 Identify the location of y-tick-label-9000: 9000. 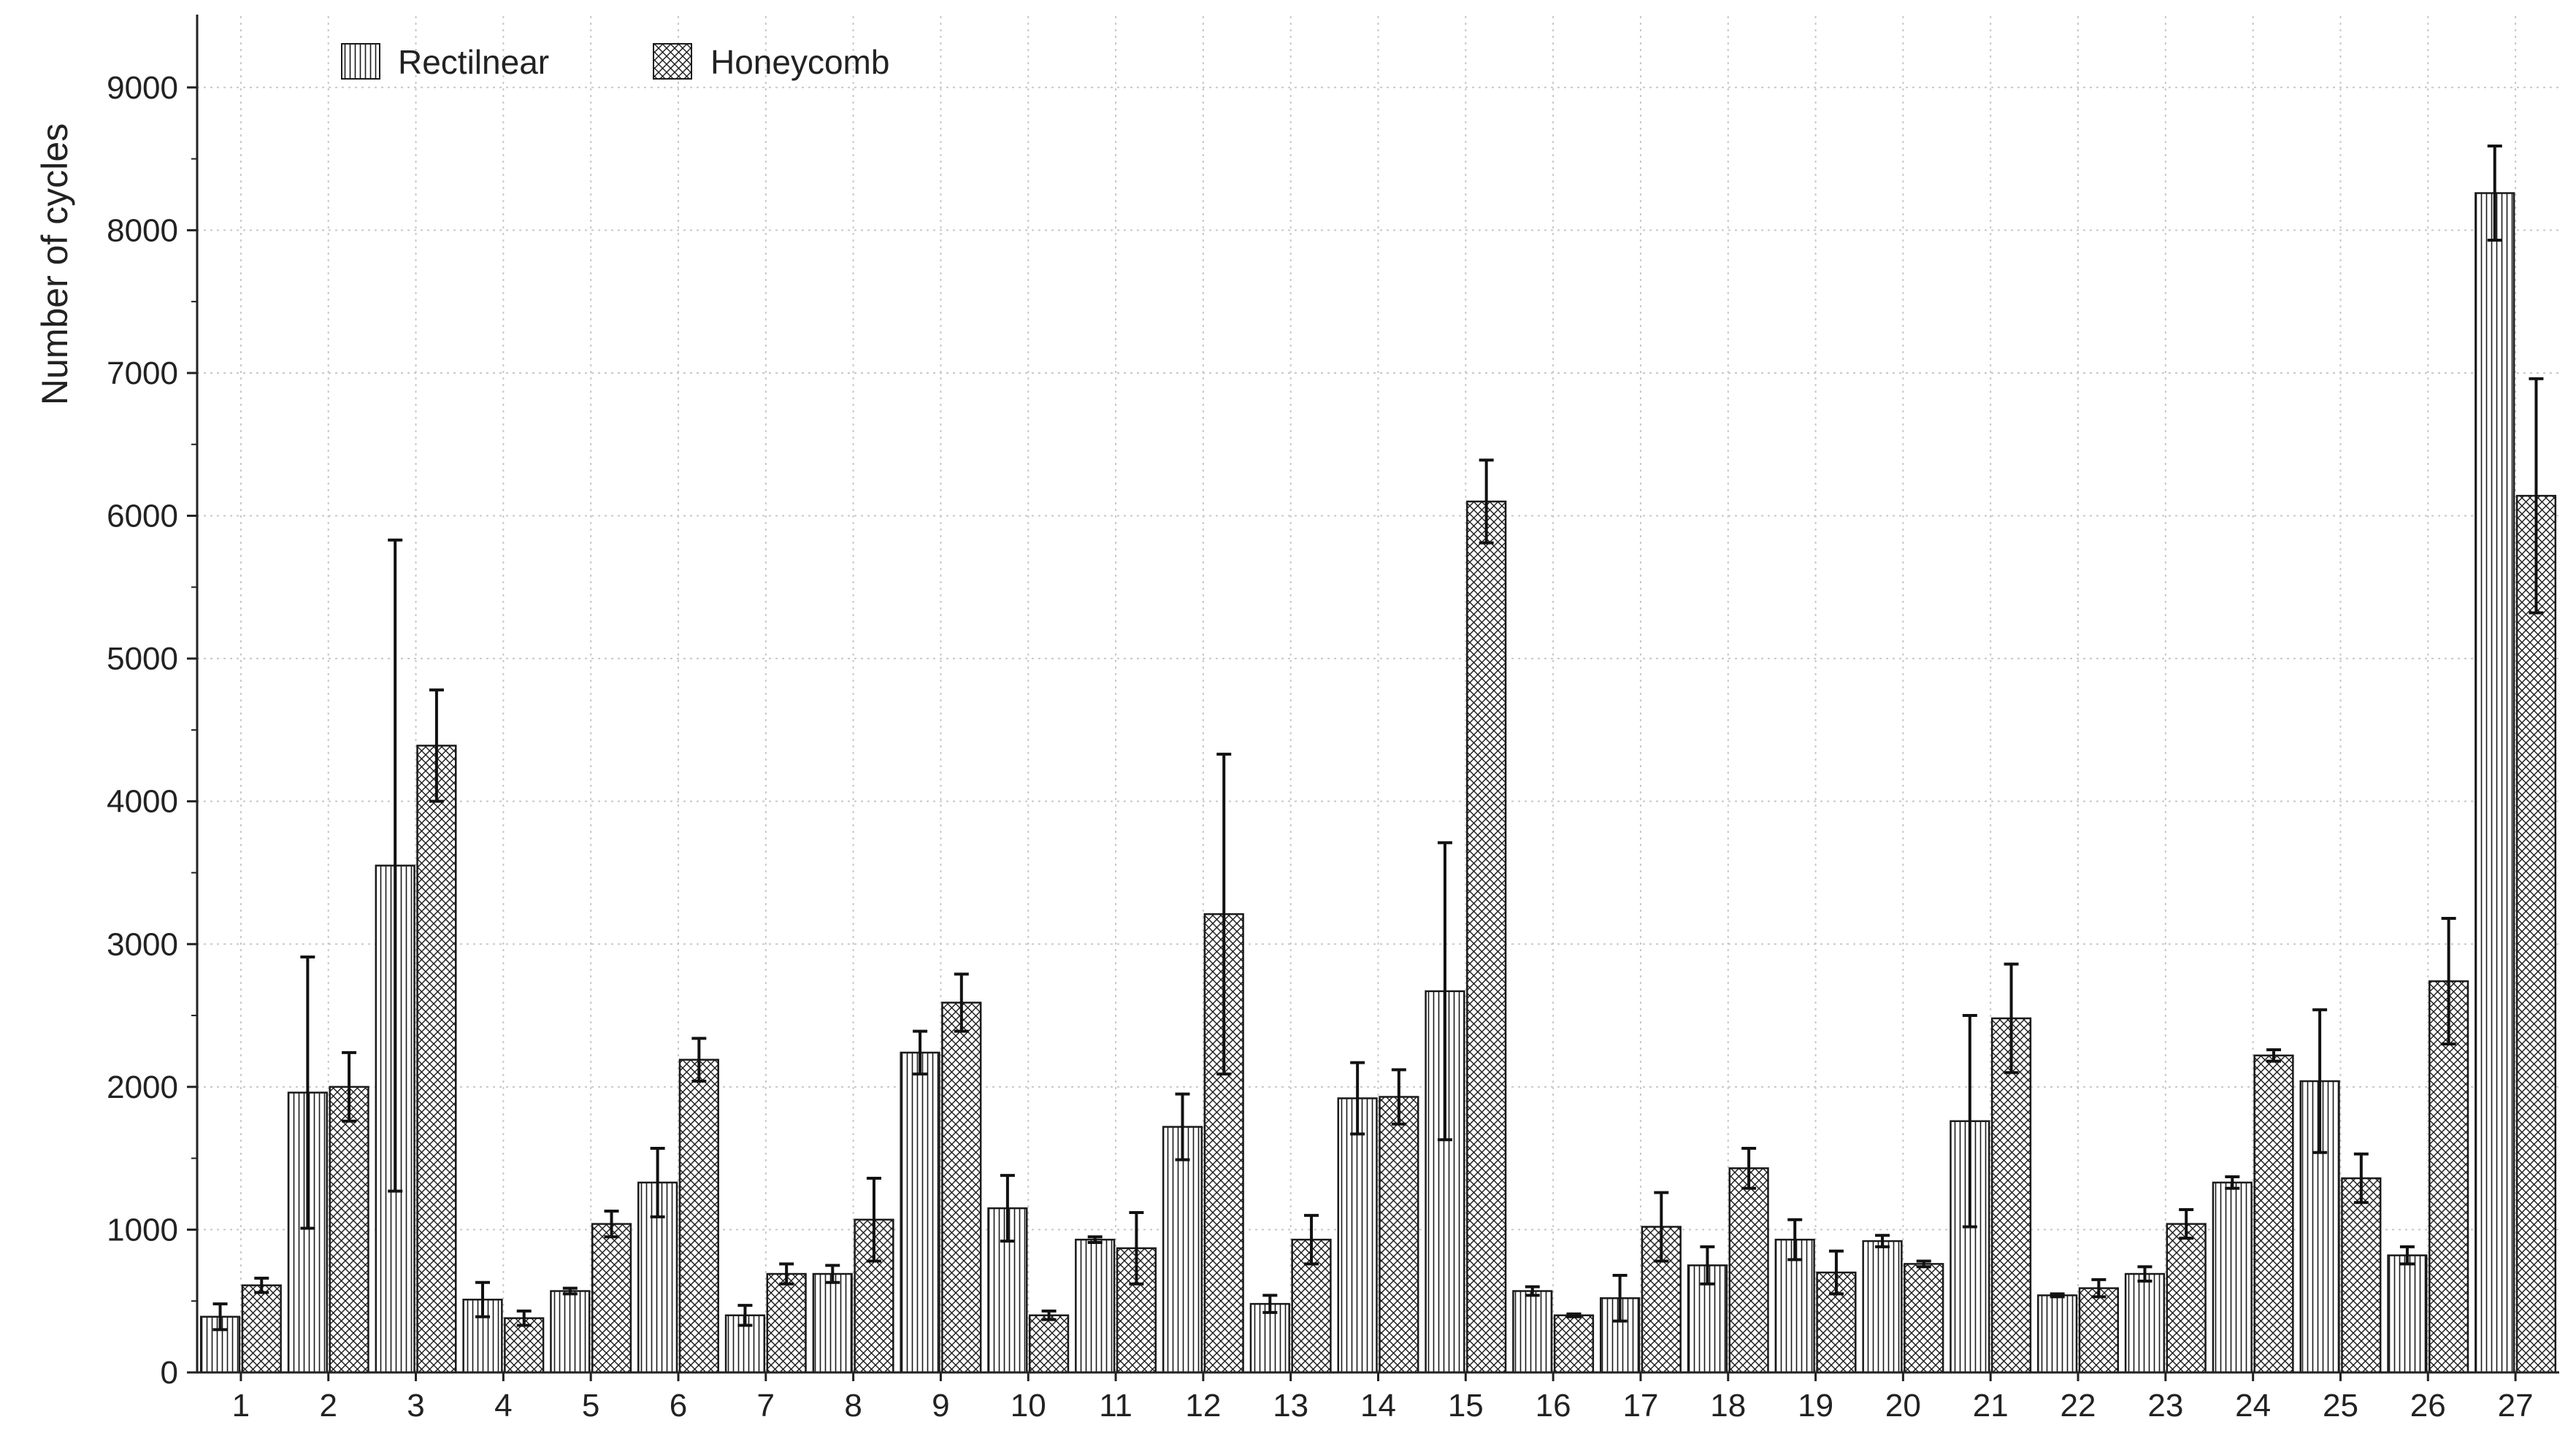
(142, 88).